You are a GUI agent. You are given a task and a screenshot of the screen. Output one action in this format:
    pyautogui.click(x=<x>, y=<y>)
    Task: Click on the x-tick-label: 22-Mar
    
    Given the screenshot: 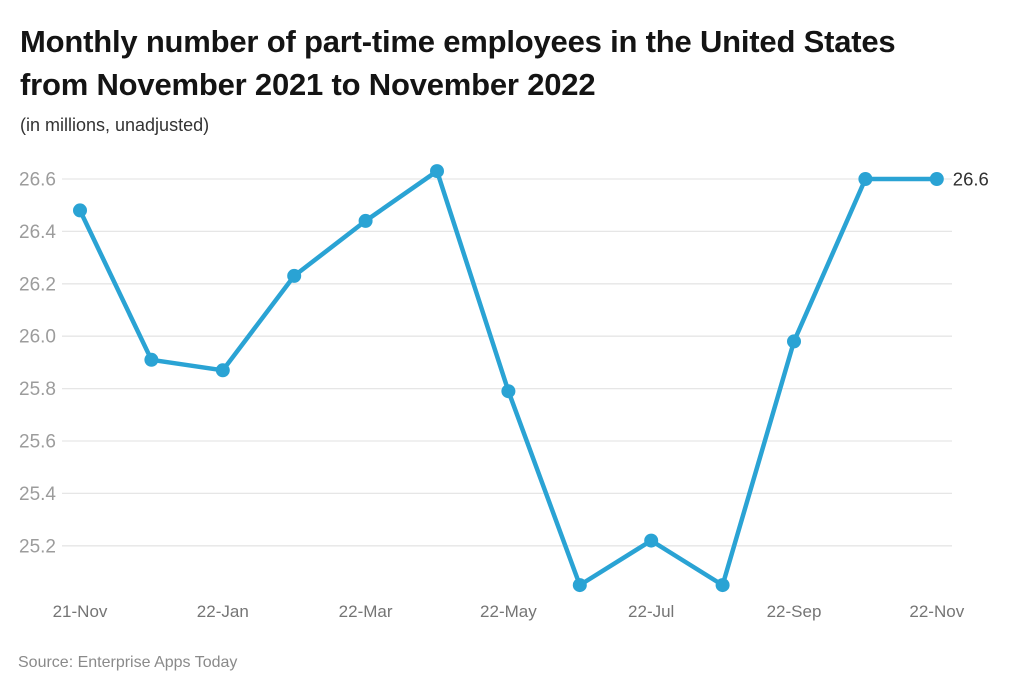 What is the action you would take?
    pyautogui.click(x=366, y=611)
    